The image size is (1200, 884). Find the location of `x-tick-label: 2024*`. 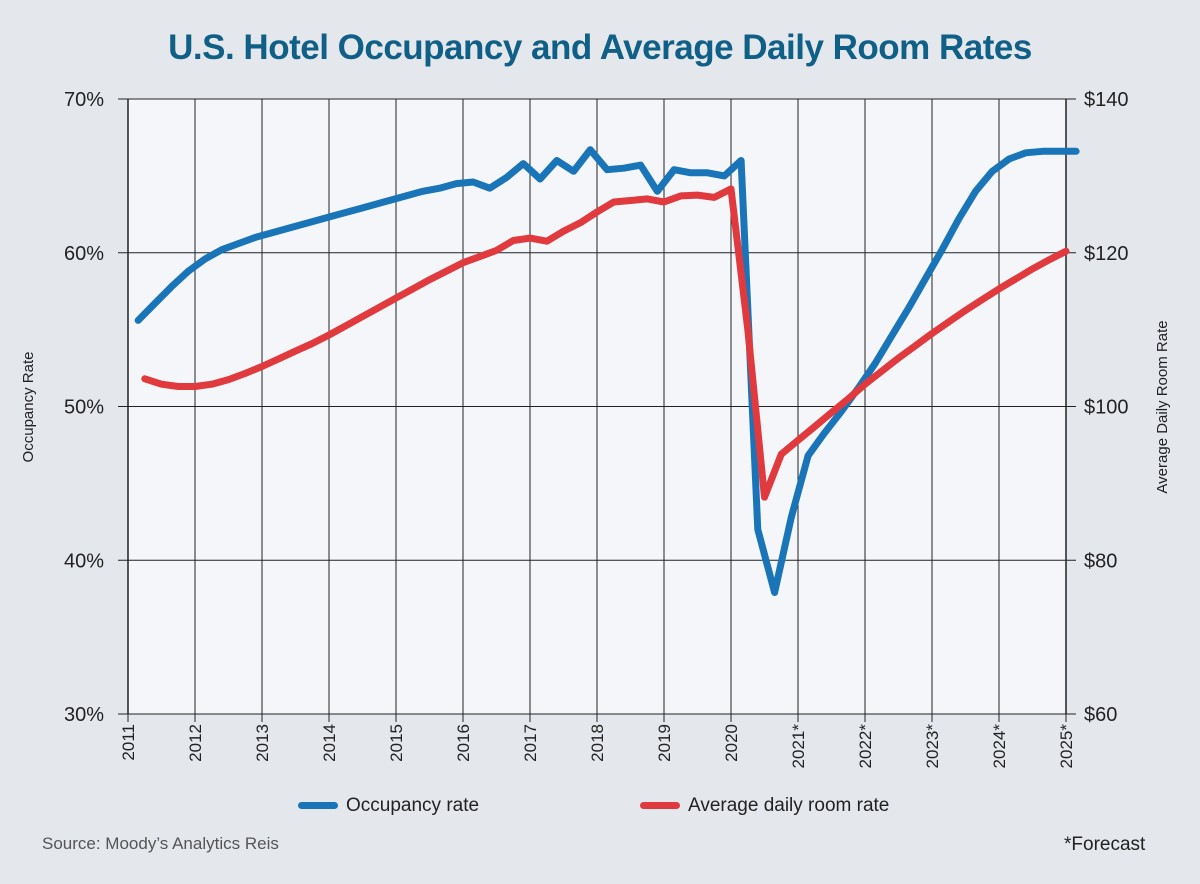

x-tick-label: 2024* is located at coordinates (999, 746).